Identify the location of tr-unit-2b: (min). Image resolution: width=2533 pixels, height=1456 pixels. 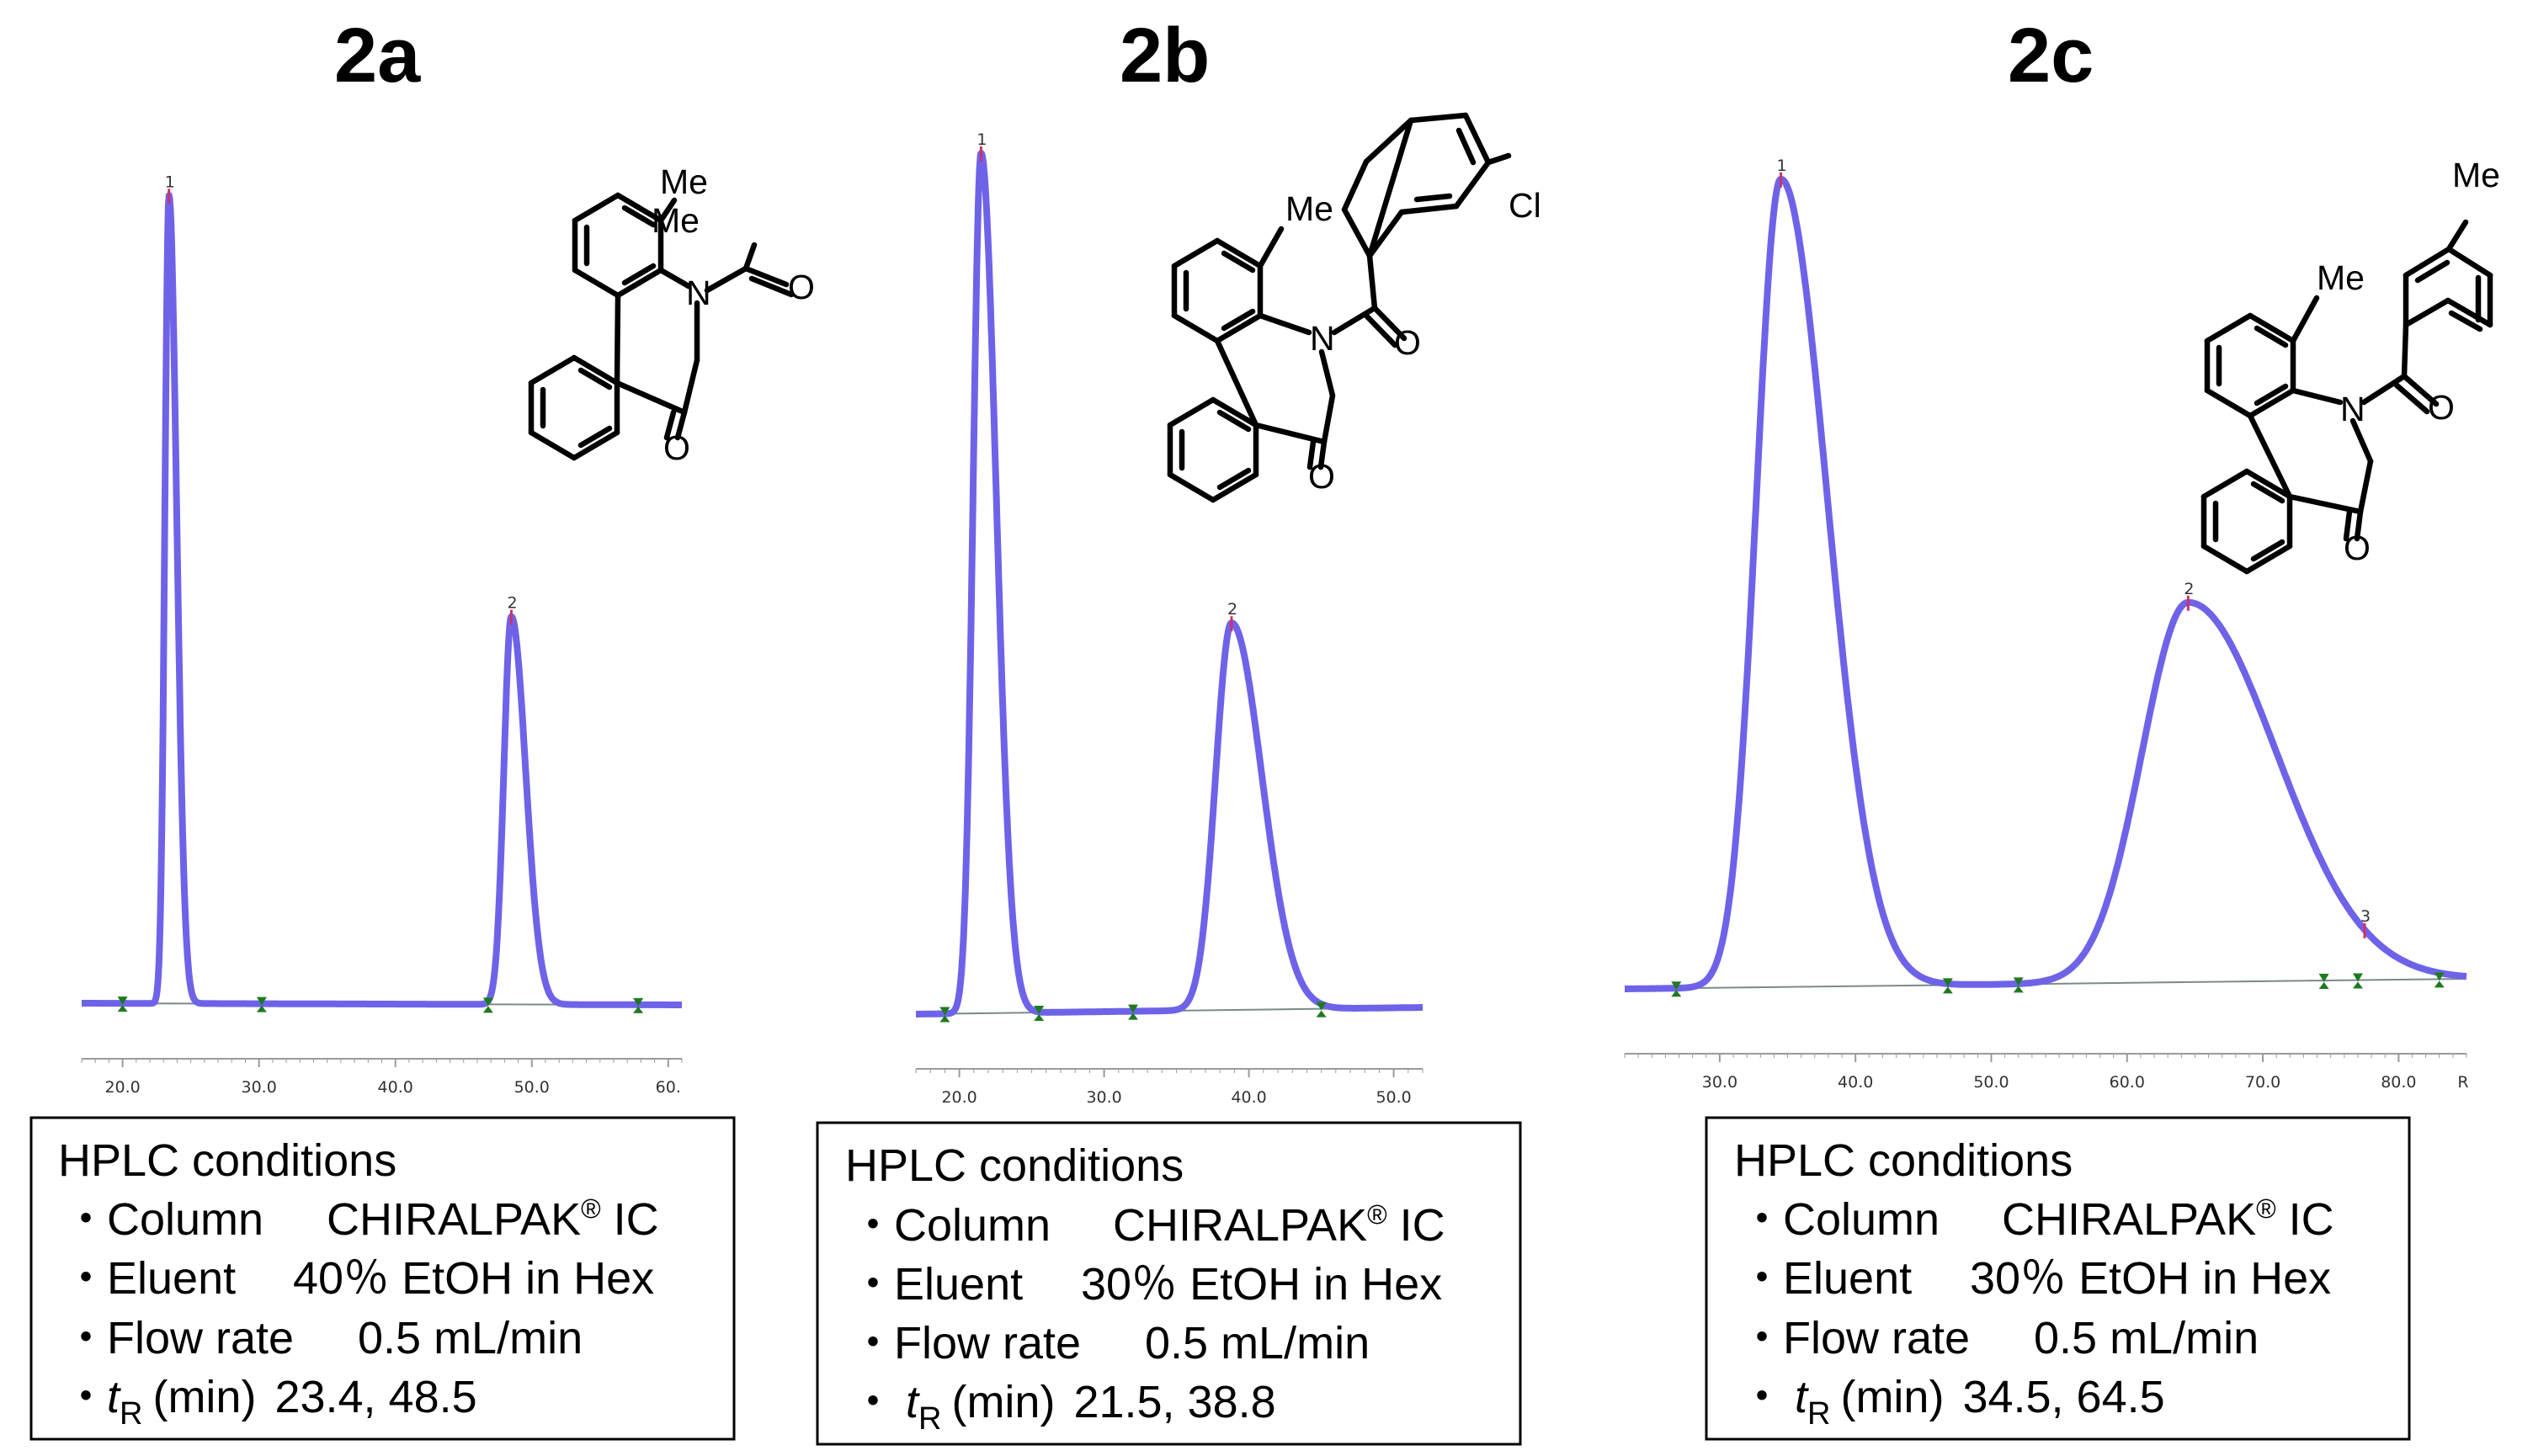
(1003, 1402).